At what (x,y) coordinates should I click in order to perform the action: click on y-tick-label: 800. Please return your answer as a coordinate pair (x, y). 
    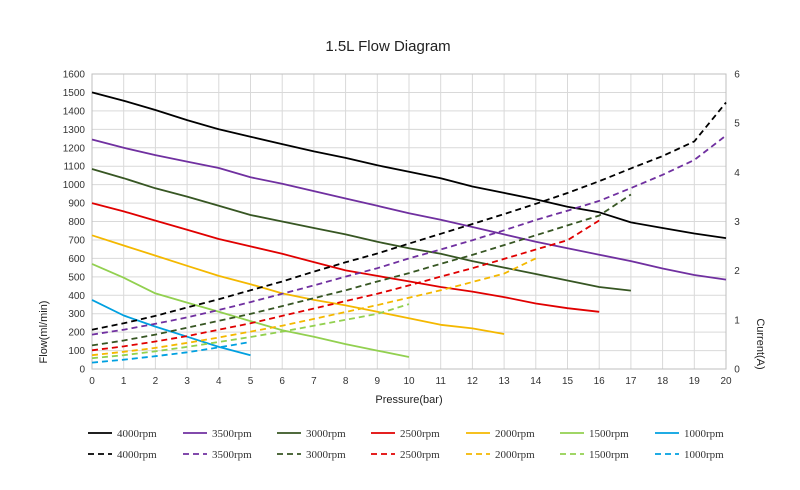
    Looking at the image, I should click on (76, 222).